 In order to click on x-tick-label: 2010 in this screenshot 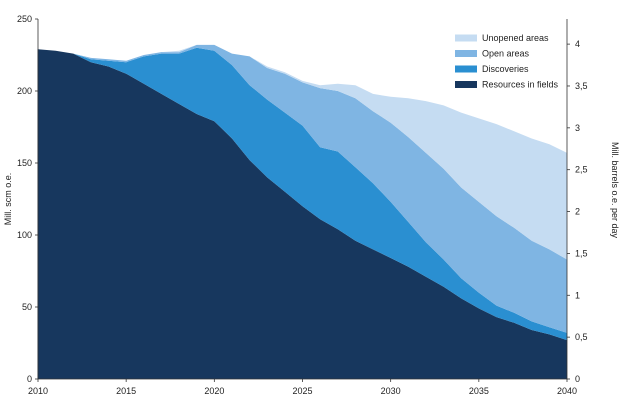, I will do `click(38, 391)`.